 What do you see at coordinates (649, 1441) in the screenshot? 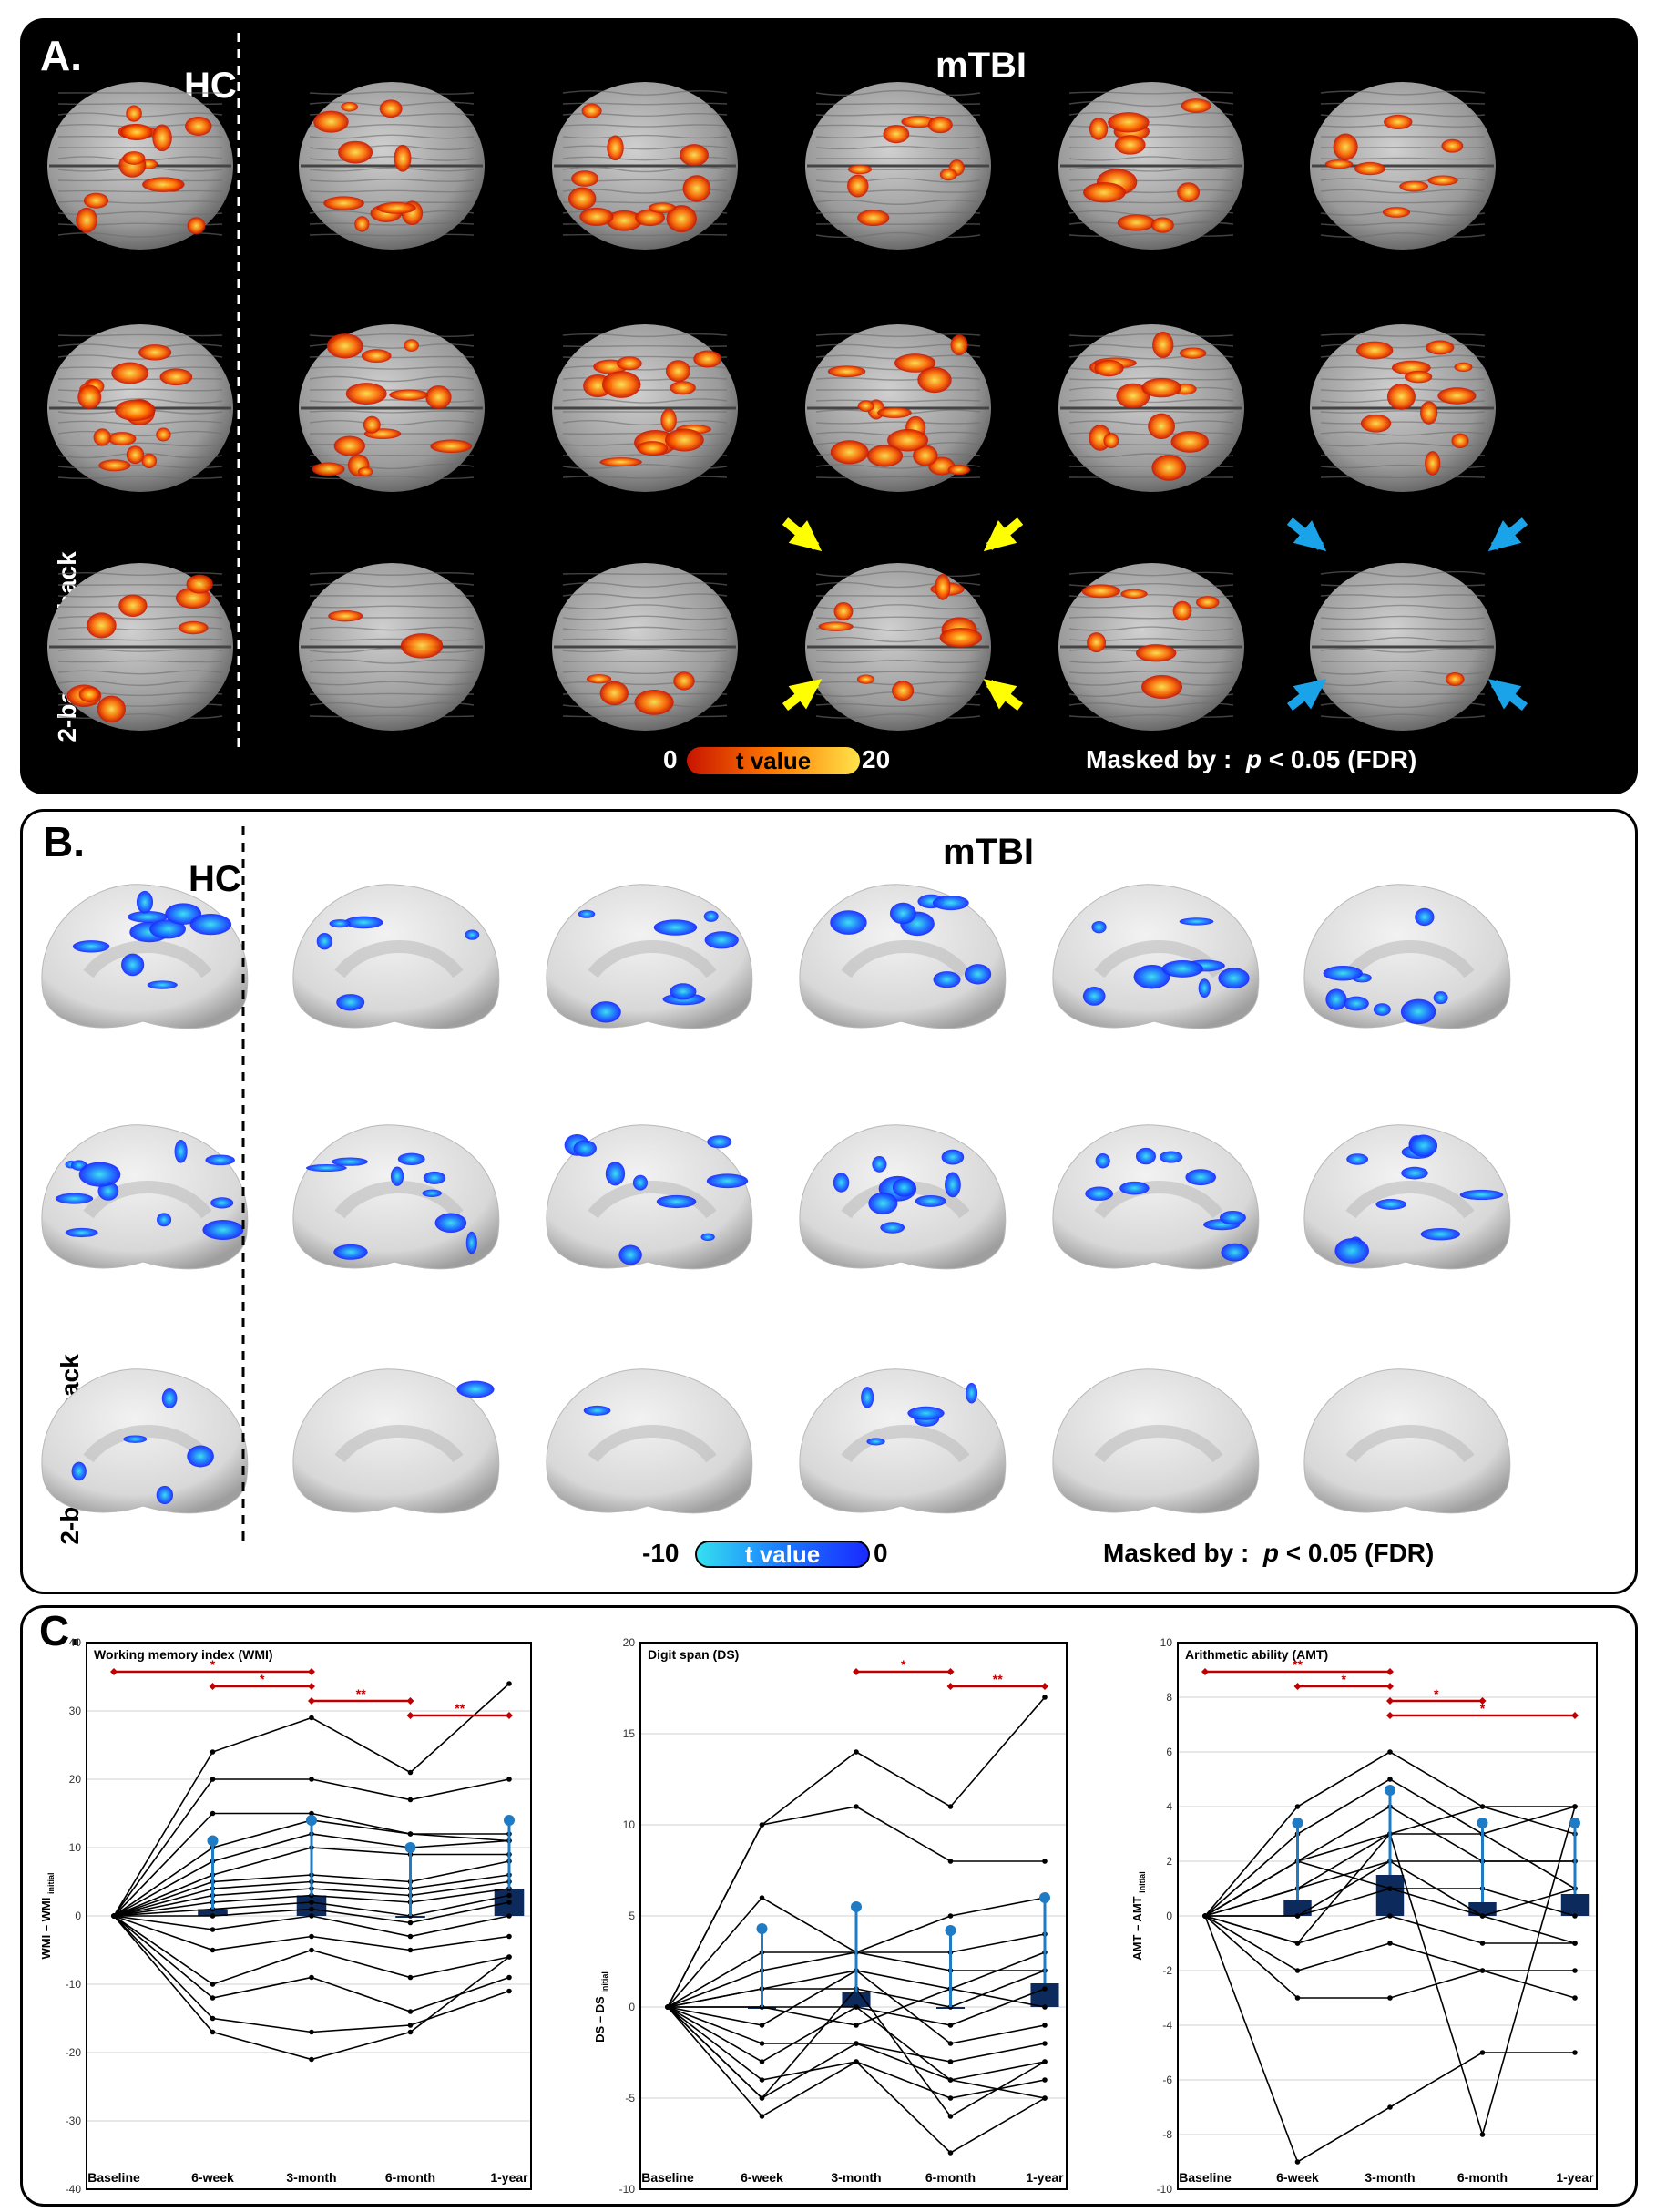
I see `brain-b-r2-c2` at bounding box center [649, 1441].